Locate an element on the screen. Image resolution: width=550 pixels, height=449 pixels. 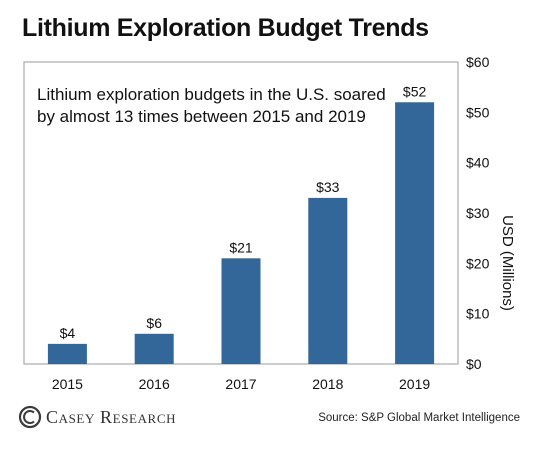
bar-2015 is located at coordinates (67, 353).